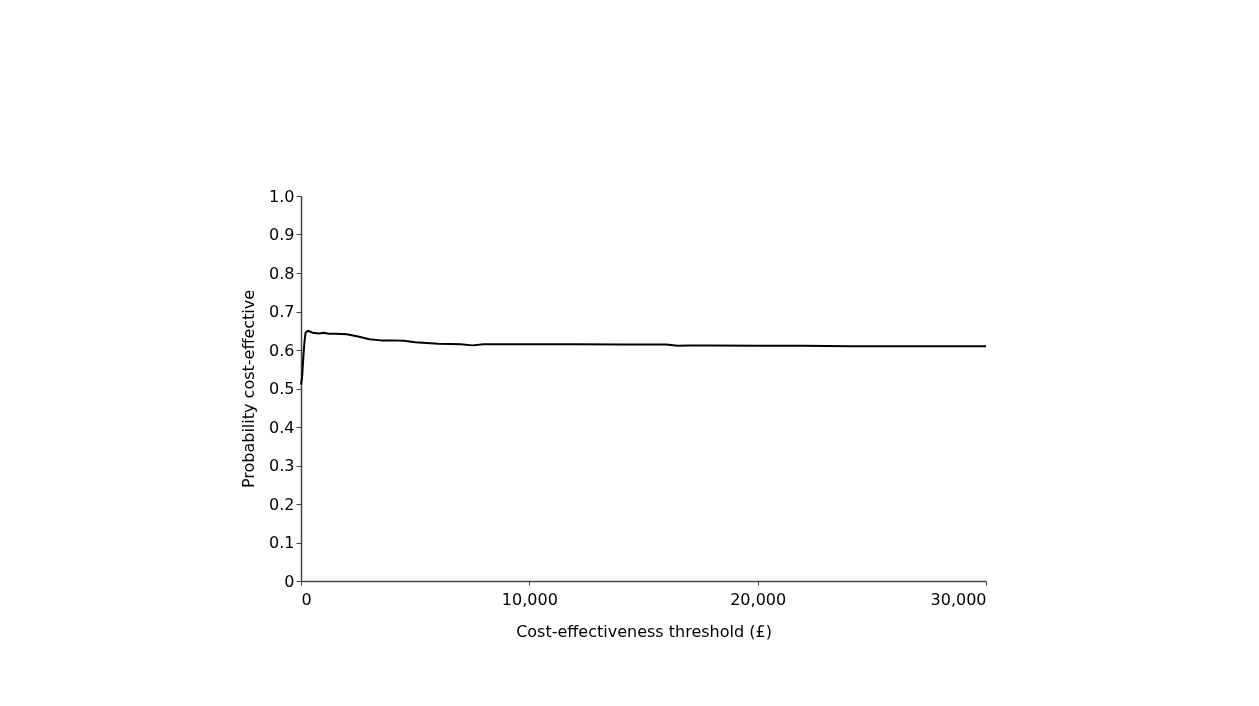  Describe the element at coordinates (282, 273) in the screenshot. I see `y-tick-label: 0.8` at that location.